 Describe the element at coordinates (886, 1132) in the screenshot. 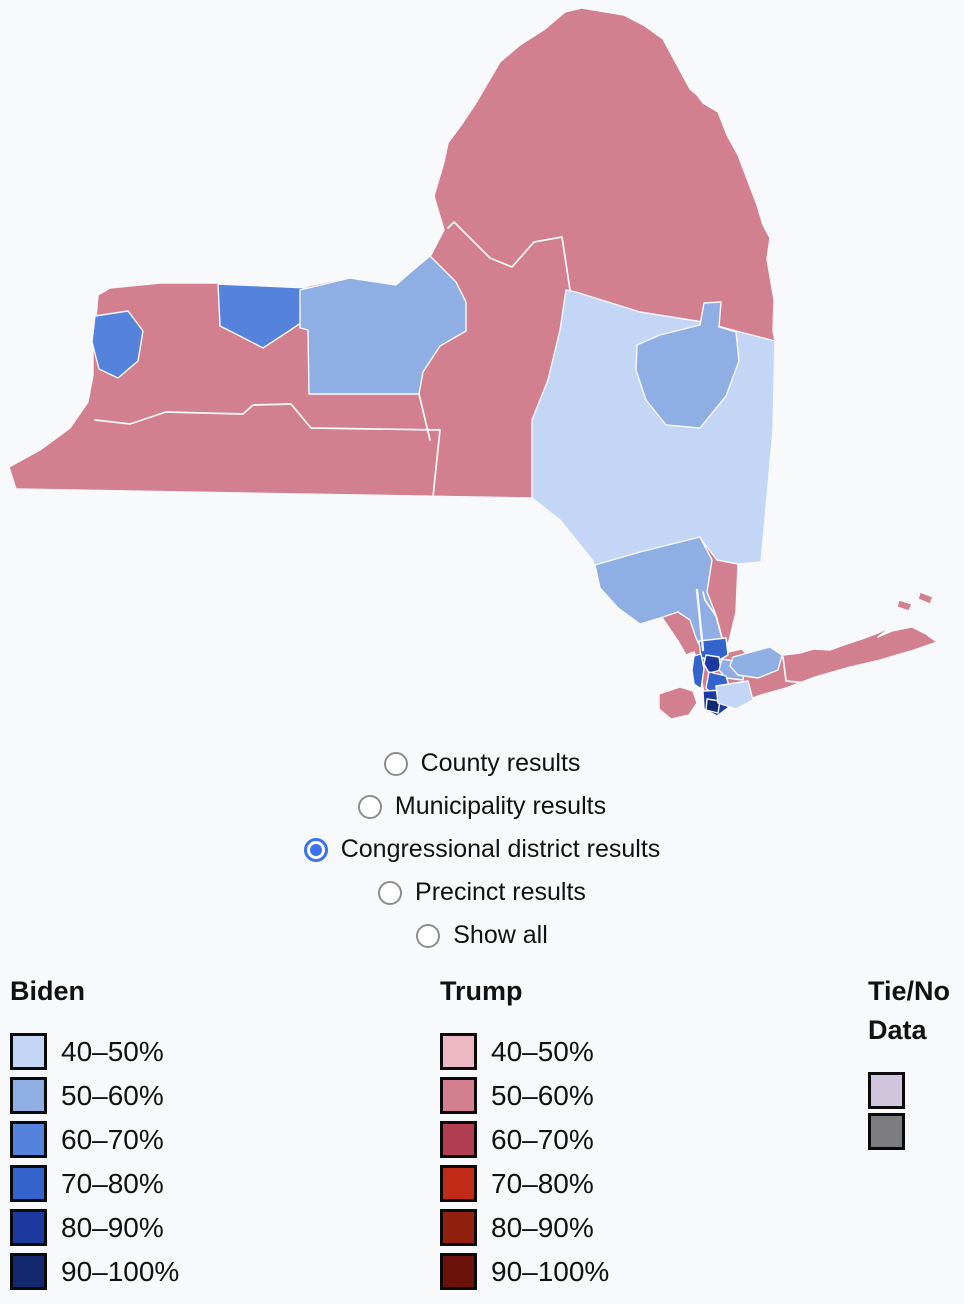

I see `no-data-color-swatch` at that location.